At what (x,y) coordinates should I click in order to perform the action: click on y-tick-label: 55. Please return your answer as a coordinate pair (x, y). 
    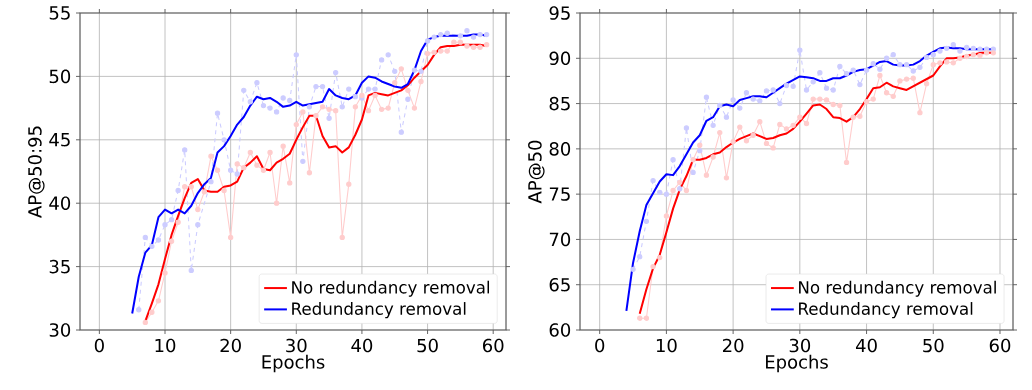
    Looking at the image, I should click on (59, 13).